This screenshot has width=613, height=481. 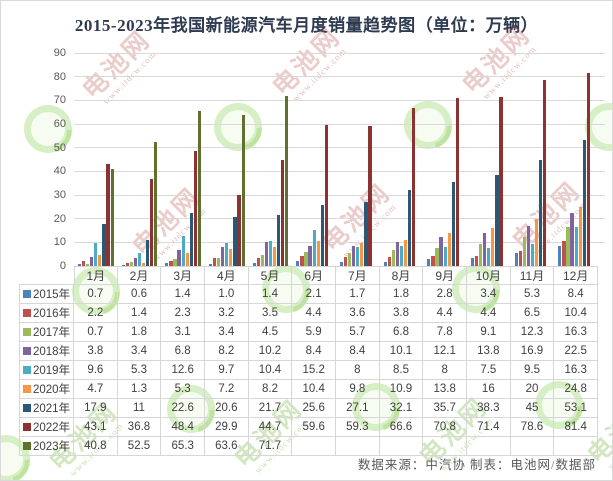 I want to click on series-label-2020年: 2020年, so click(x=46, y=389).